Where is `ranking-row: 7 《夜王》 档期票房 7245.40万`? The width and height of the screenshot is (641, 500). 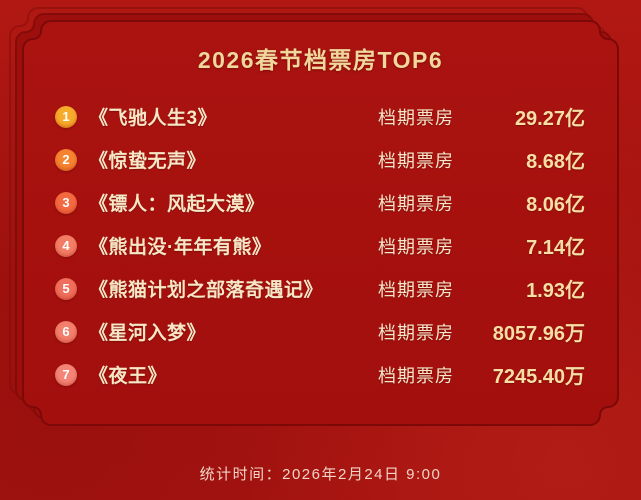 ranking-row: 7 《夜王》 档期票房 7245.40万 is located at coordinates (320, 374).